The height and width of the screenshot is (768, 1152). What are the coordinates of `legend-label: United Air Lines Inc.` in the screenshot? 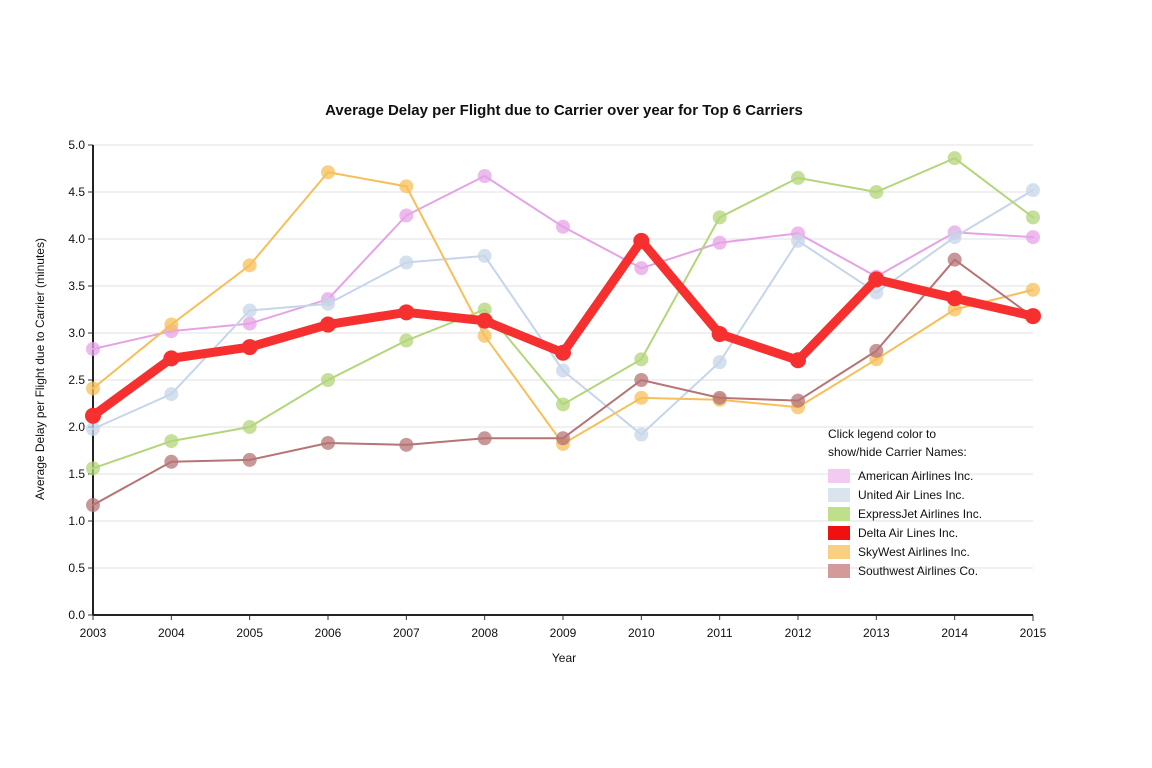 It's located at (911, 495).